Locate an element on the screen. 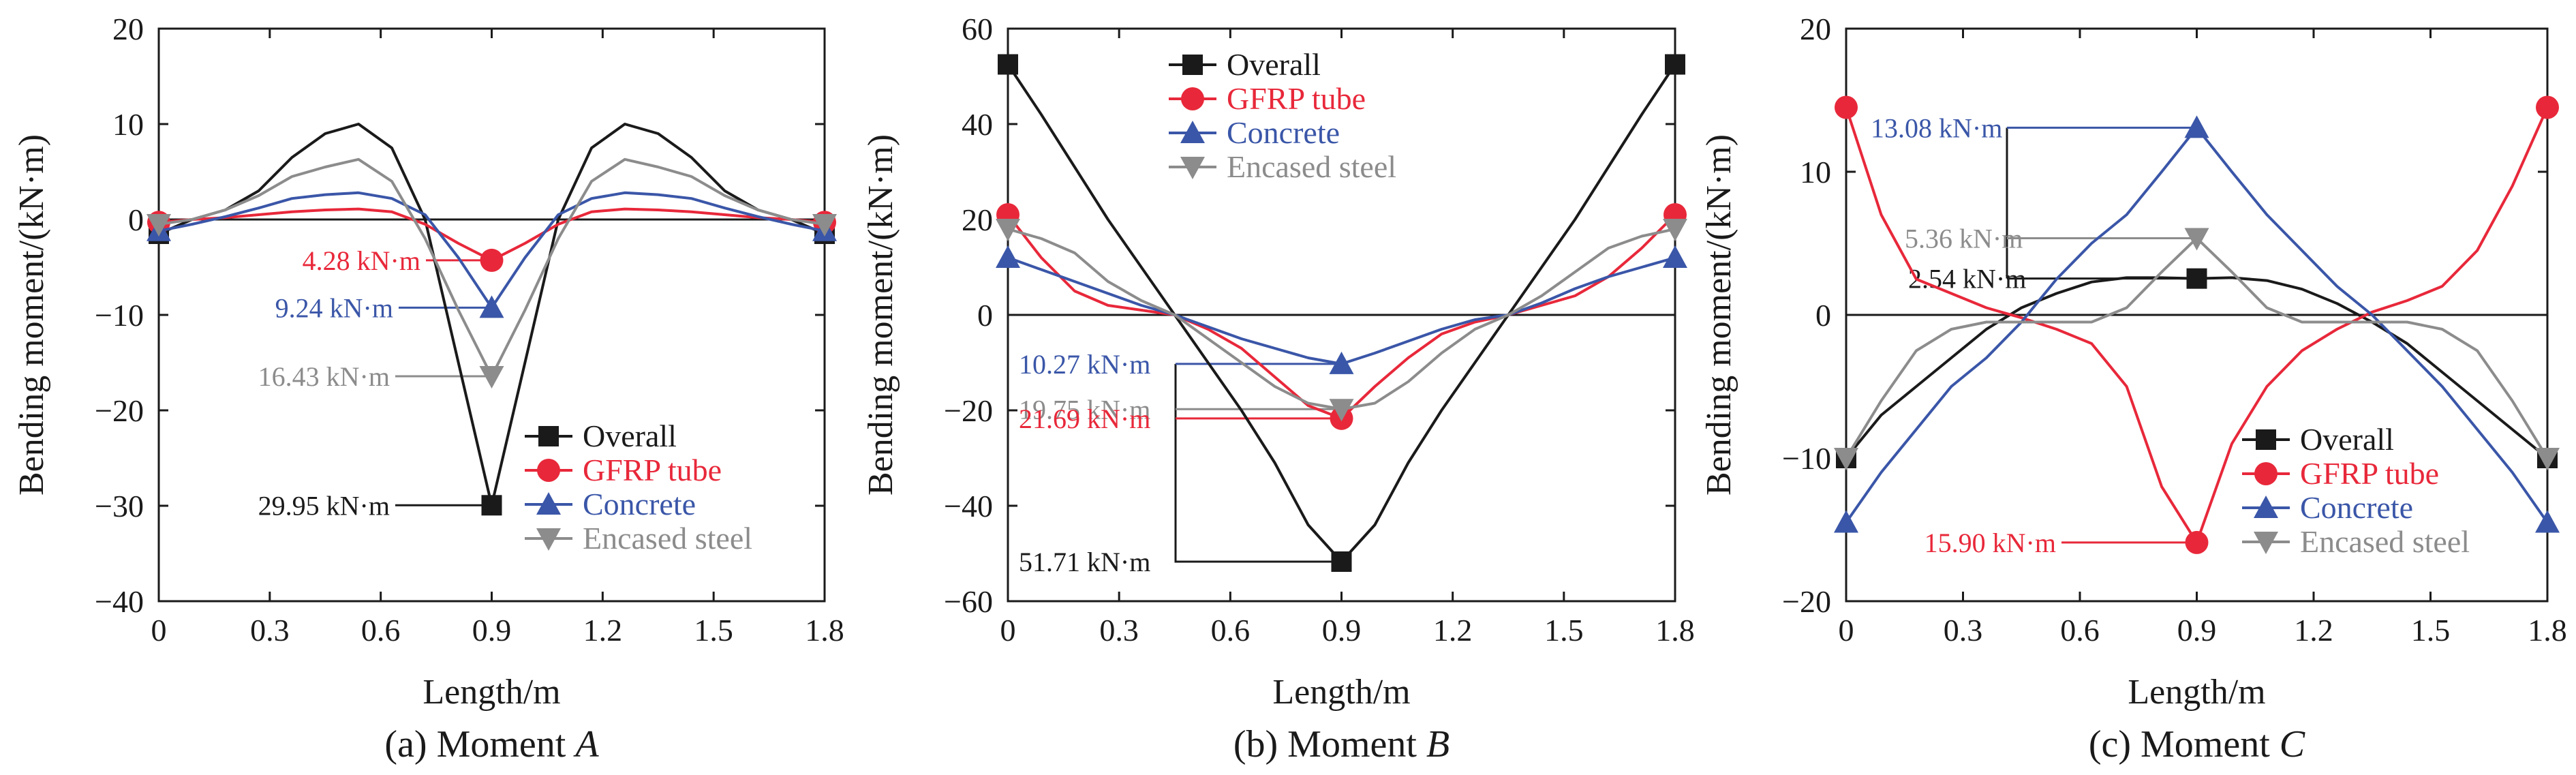 Image resolution: width=2576 pixels, height=775 pixels. annotation-label: 5.36 kN·m is located at coordinates (1964, 238).